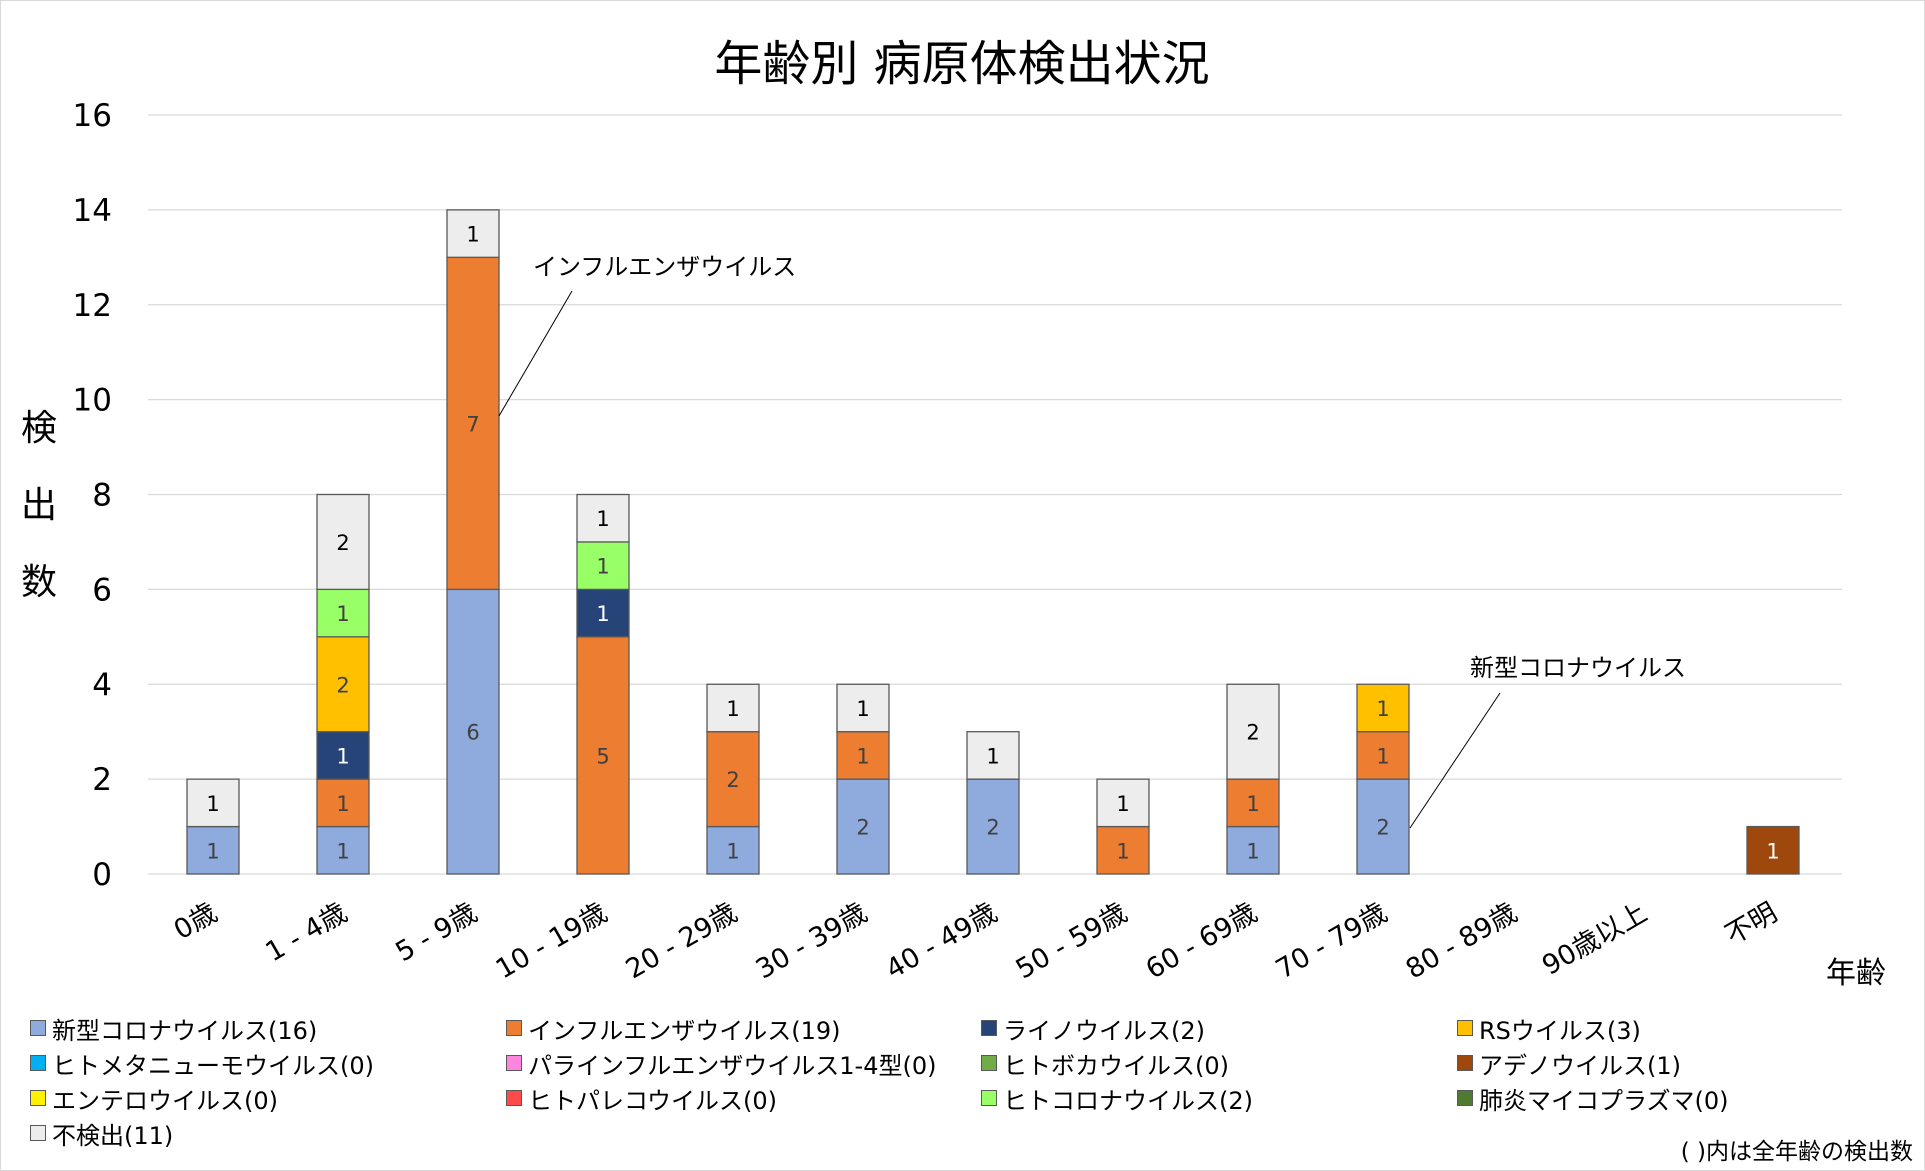 The width and height of the screenshot is (1925, 1171). Describe the element at coordinates (92, 211) in the screenshot. I see `y-tick-label: 14` at that location.